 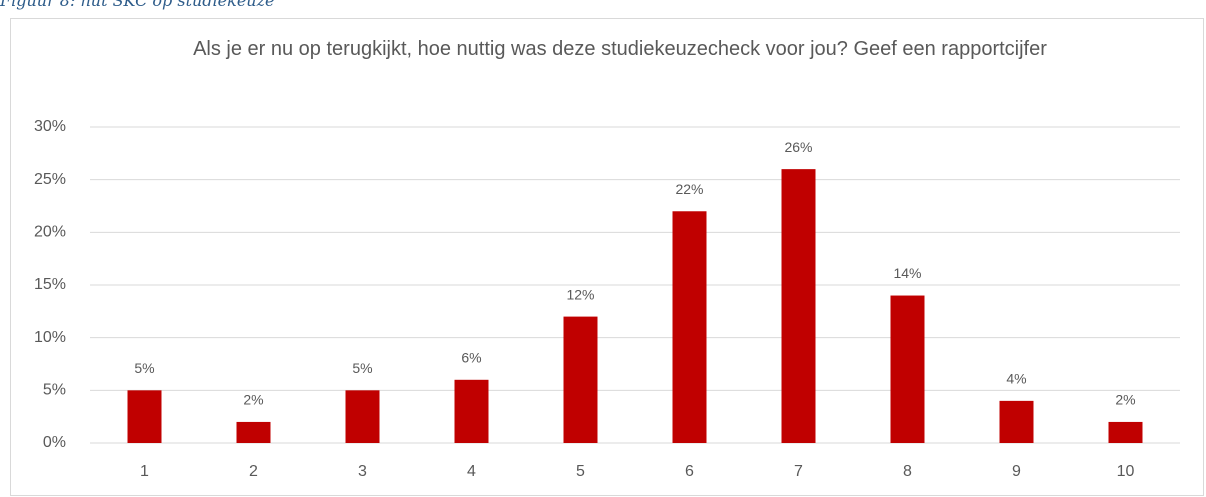 What do you see at coordinates (144, 471) in the screenshot?
I see `x-tick-label: 1` at bounding box center [144, 471].